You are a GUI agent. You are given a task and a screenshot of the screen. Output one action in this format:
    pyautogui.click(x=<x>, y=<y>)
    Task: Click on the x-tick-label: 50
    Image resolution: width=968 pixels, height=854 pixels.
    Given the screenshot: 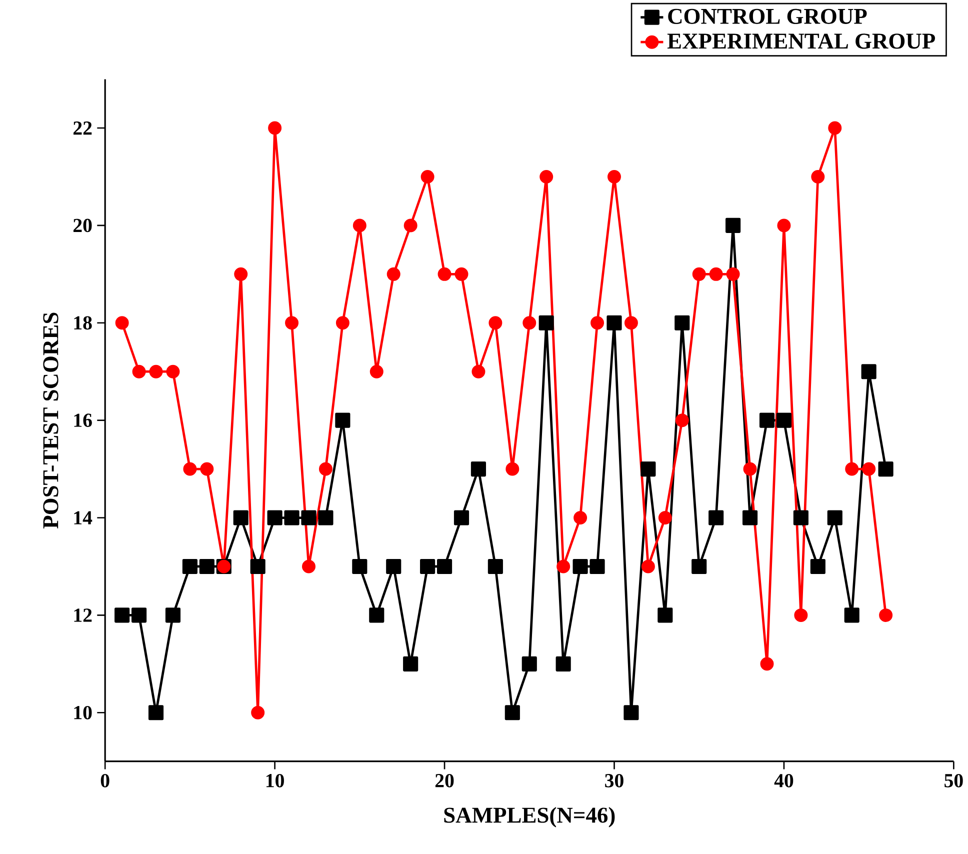 What is the action you would take?
    pyautogui.click(x=953, y=781)
    